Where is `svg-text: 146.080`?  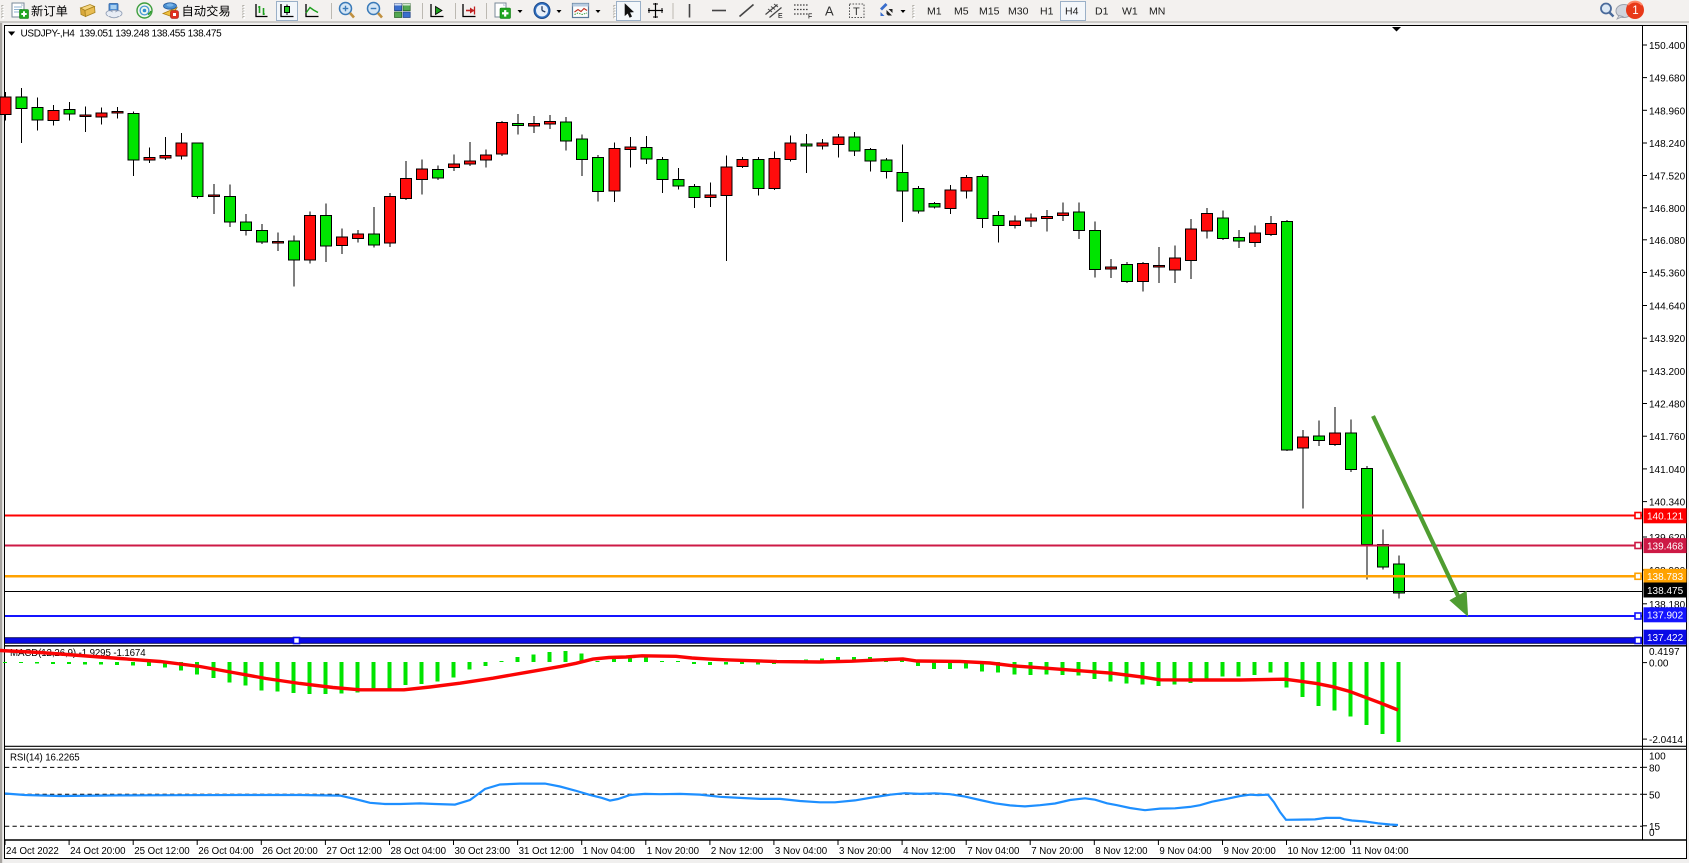
svg-text: 146.080 is located at coordinates (1667, 241).